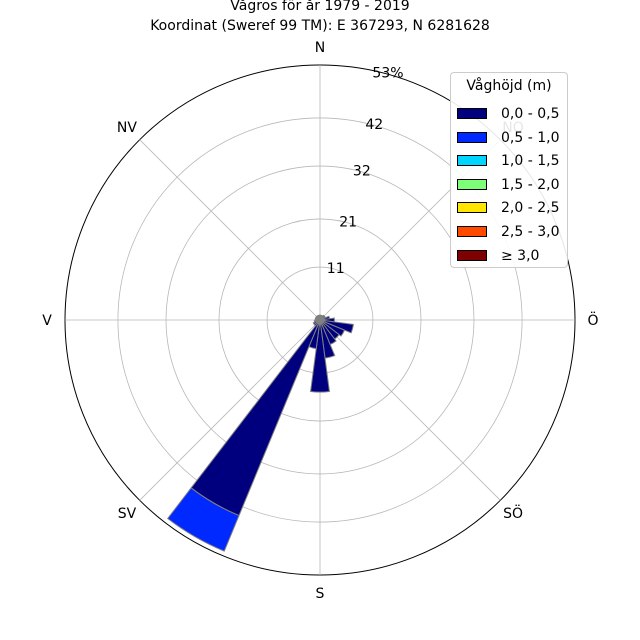  What do you see at coordinates (374, 125) in the screenshot?
I see `radial-tick-label: 42` at bounding box center [374, 125].